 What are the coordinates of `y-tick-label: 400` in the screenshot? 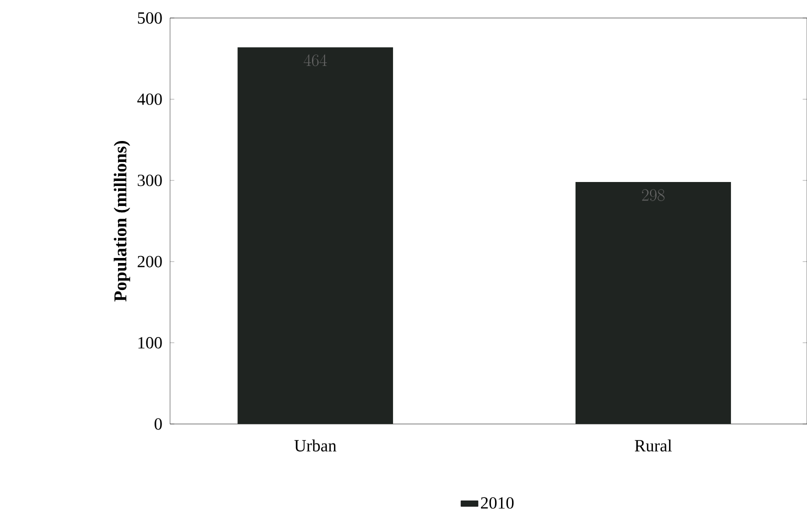 It's located at (149, 99).